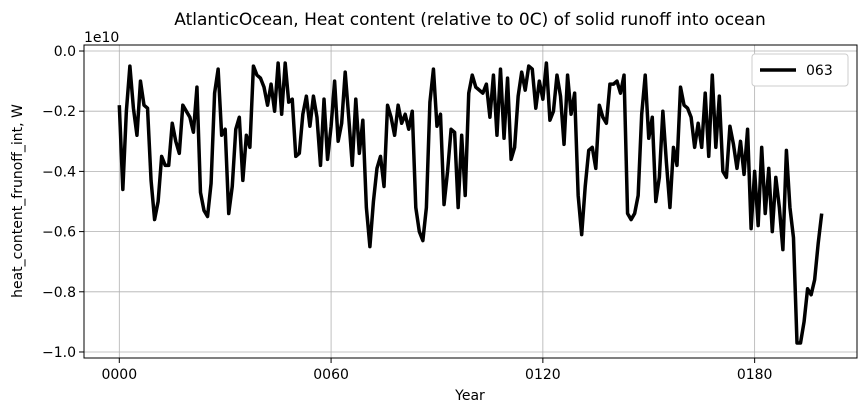 This screenshot has width=866, height=412. What do you see at coordinates (59, 233) in the screenshot?
I see `y-tick-label: −0.6` at bounding box center [59, 233].